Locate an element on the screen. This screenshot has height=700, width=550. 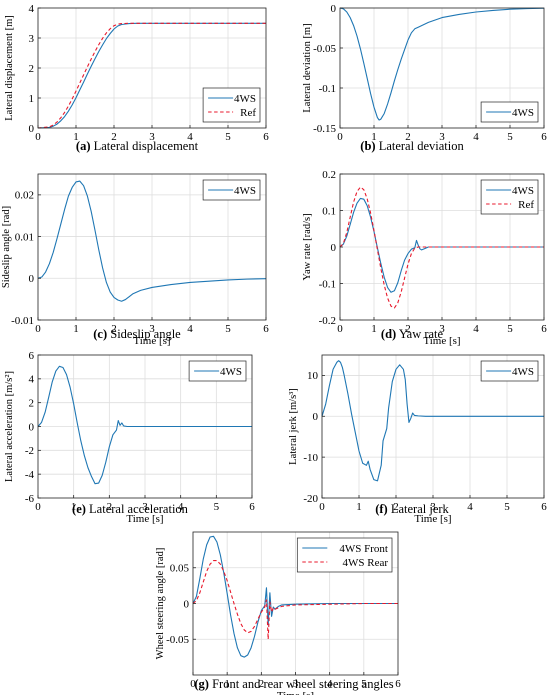
caption-letter: (b) is located at coordinates (367, 146).